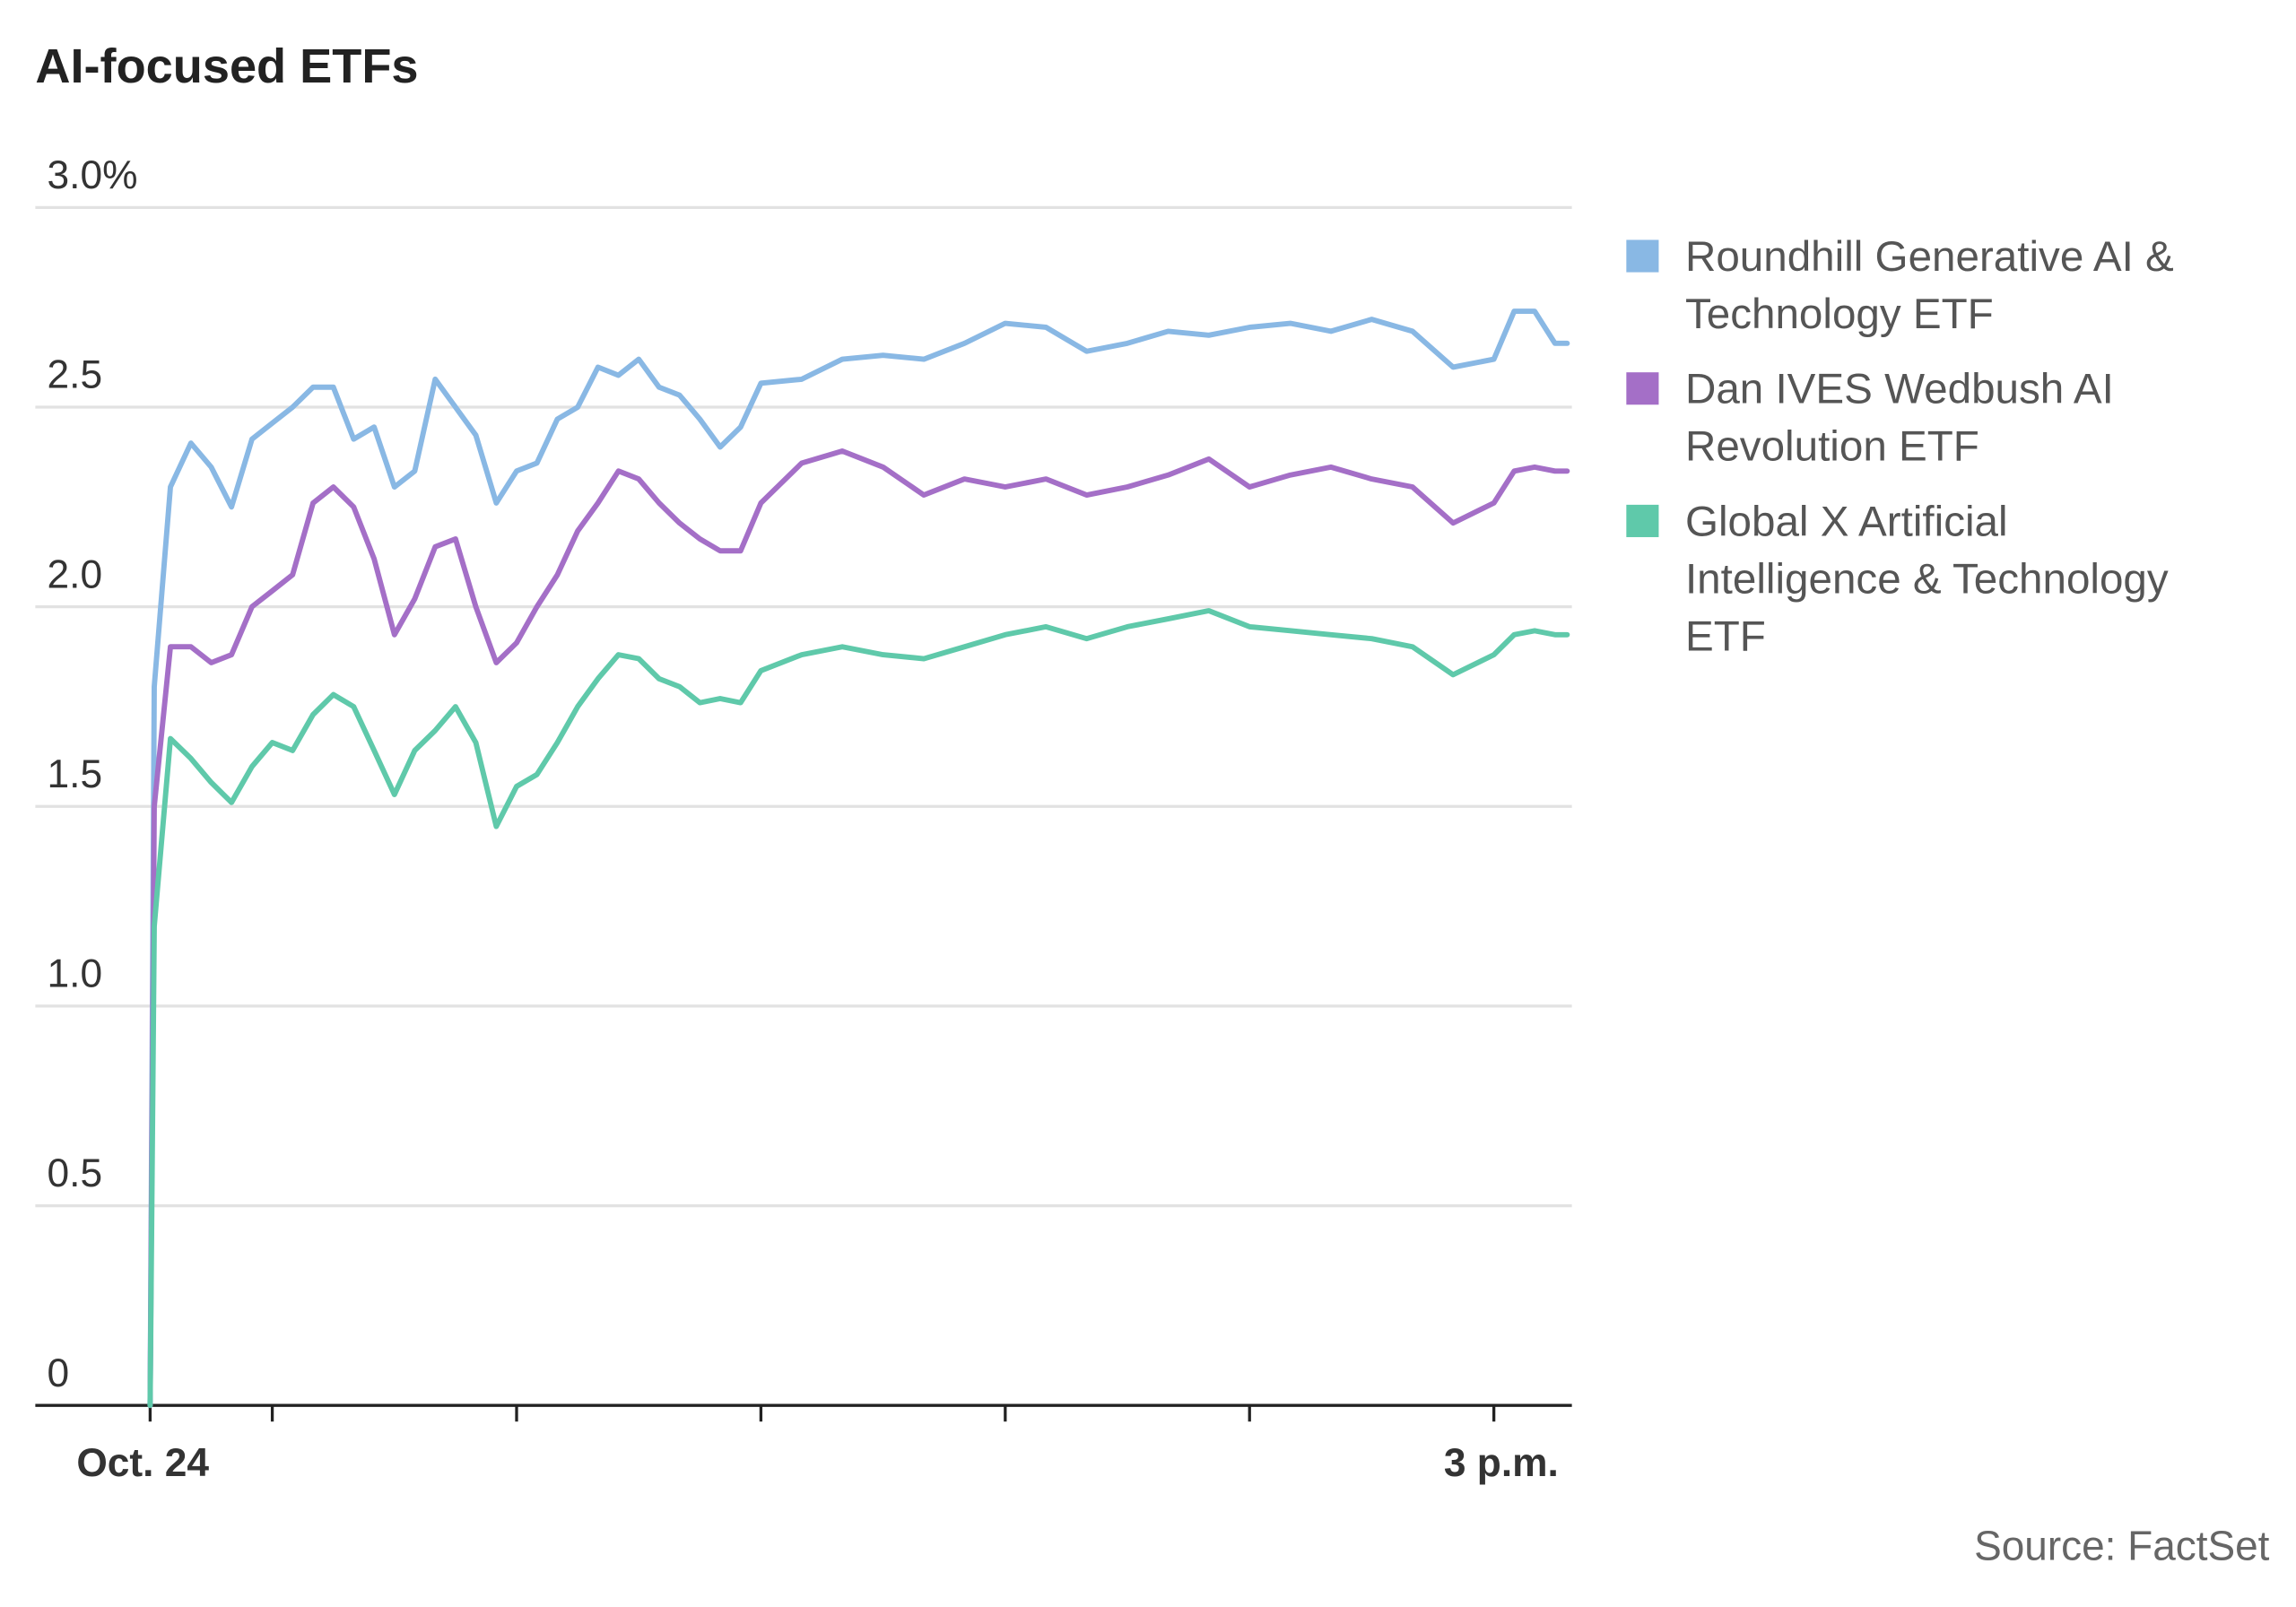 The image size is (2296, 1607). Describe the element at coordinates (75, 974) in the screenshot. I see `y-tick-label: 1.0` at that location.